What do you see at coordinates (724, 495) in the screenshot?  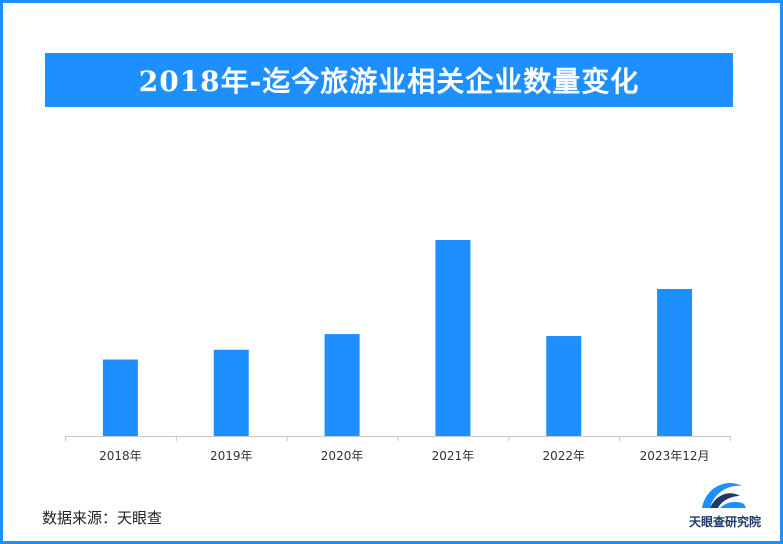 I see `logo-mark-icon` at bounding box center [724, 495].